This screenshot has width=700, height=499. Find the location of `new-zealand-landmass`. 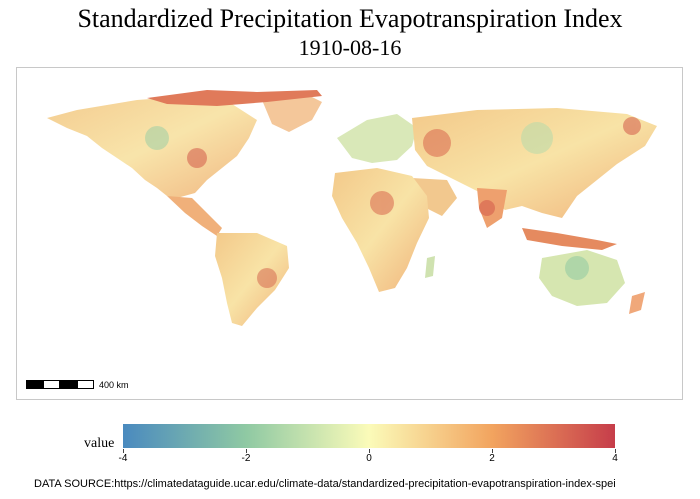

new-zealand-landmass is located at coordinates (637, 303).